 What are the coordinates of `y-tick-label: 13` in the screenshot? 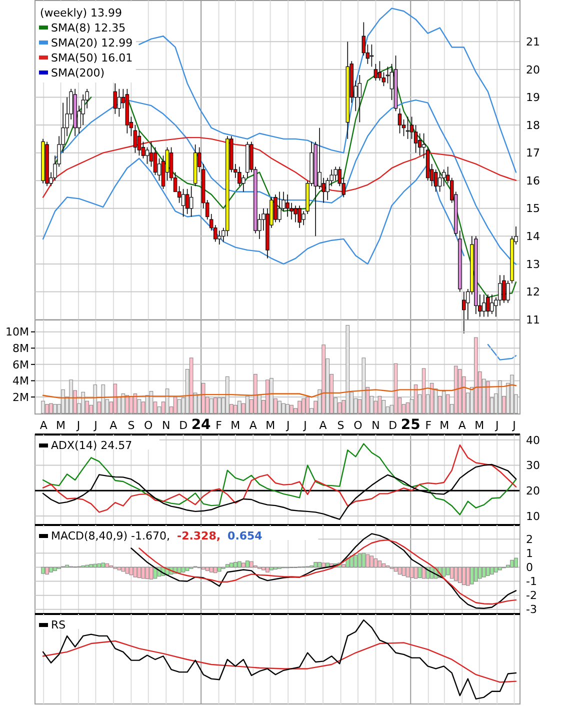 It's located at (533, 264).